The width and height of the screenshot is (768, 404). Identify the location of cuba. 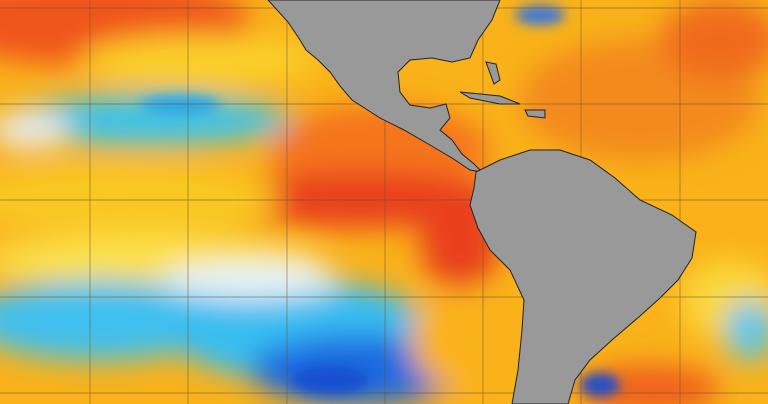
(490, 98).